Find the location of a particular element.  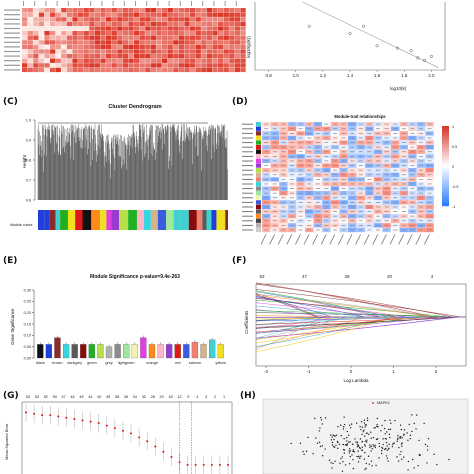

top-tick-label: 12 is located at coordinates (179, 397).